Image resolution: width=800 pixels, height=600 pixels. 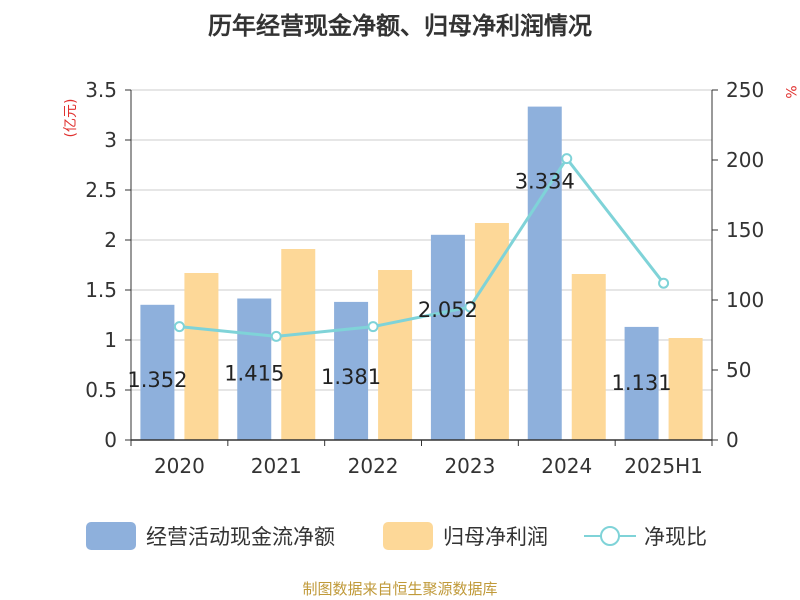 I want to click on legend-label-cash: 经营活动现金流净额, so click(x=240, y=537).